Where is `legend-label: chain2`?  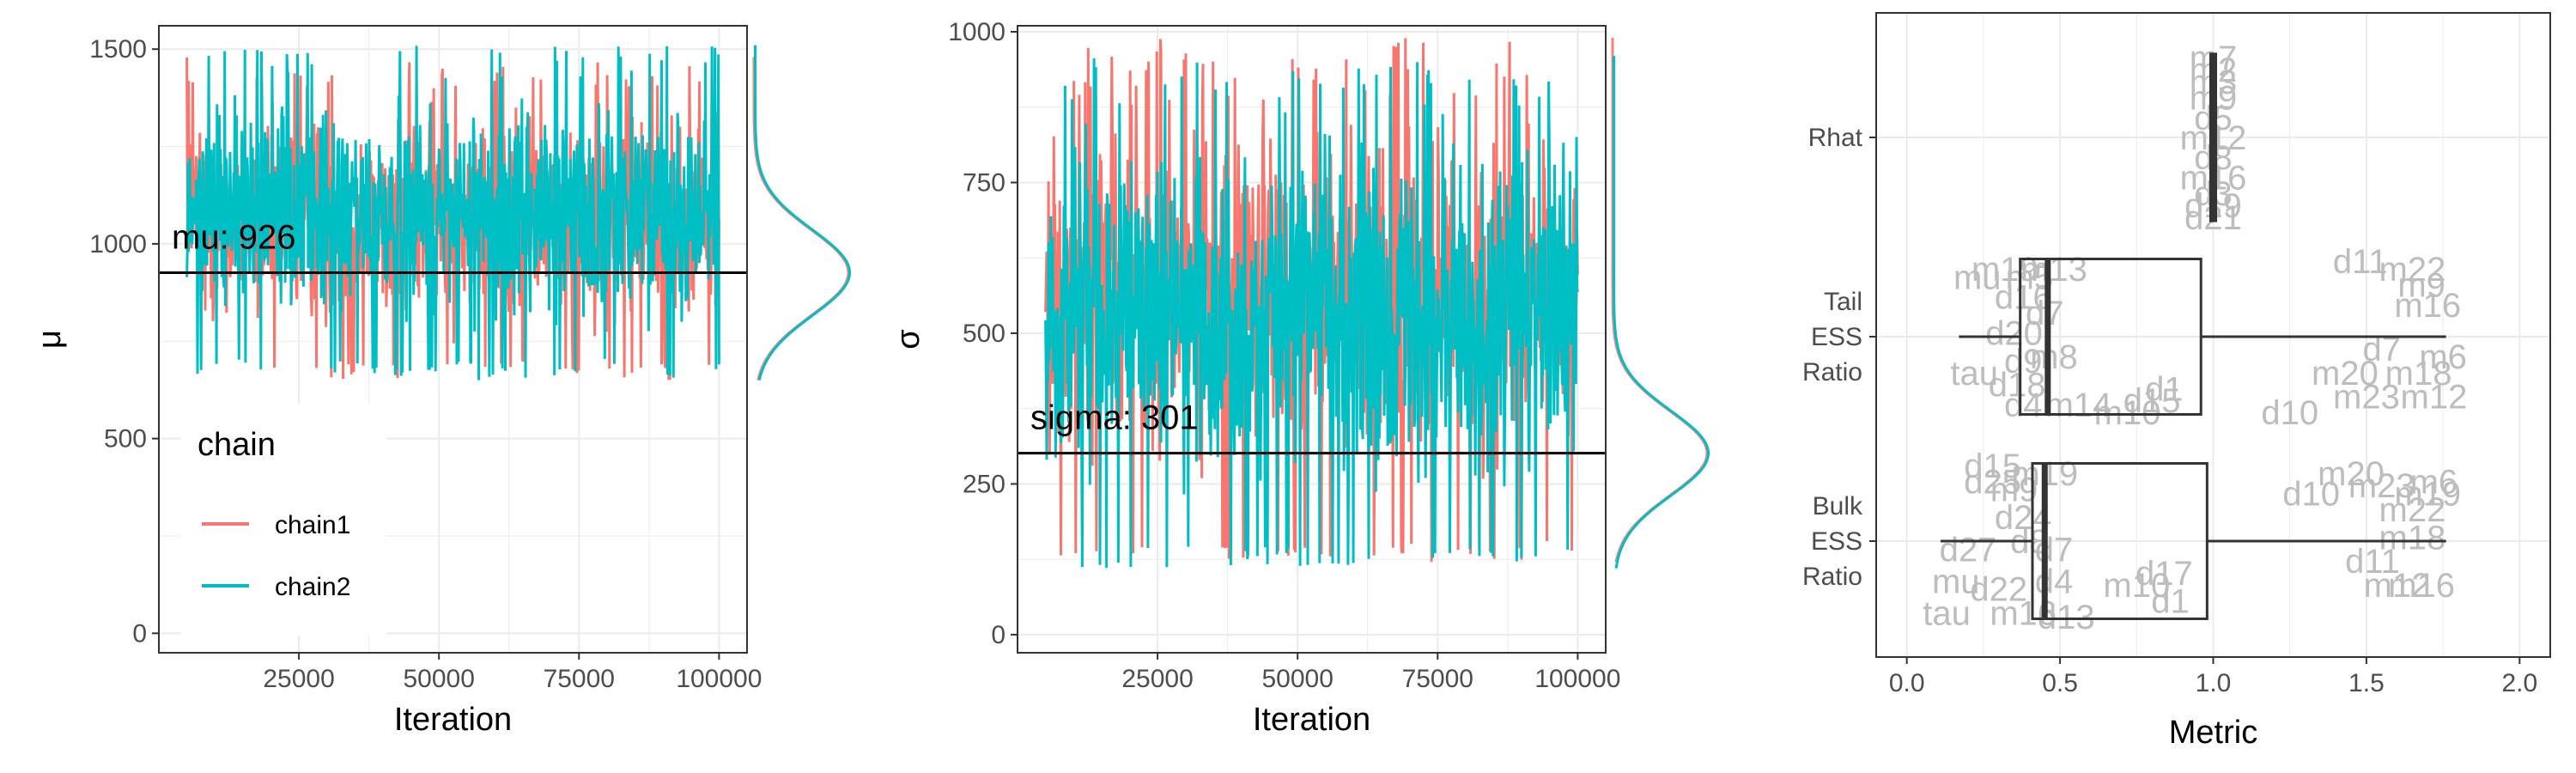 legend-label: chain2 is located at coordinates (312, 587).